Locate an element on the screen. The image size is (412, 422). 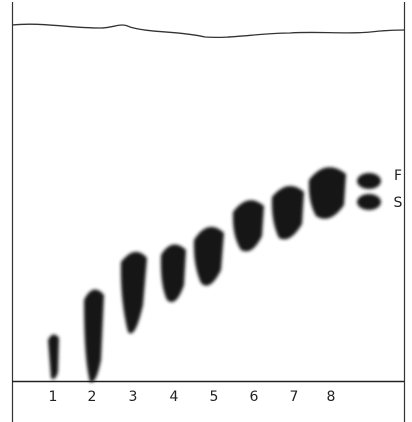
lane-label: 3 is located at coordinates (133, 397).